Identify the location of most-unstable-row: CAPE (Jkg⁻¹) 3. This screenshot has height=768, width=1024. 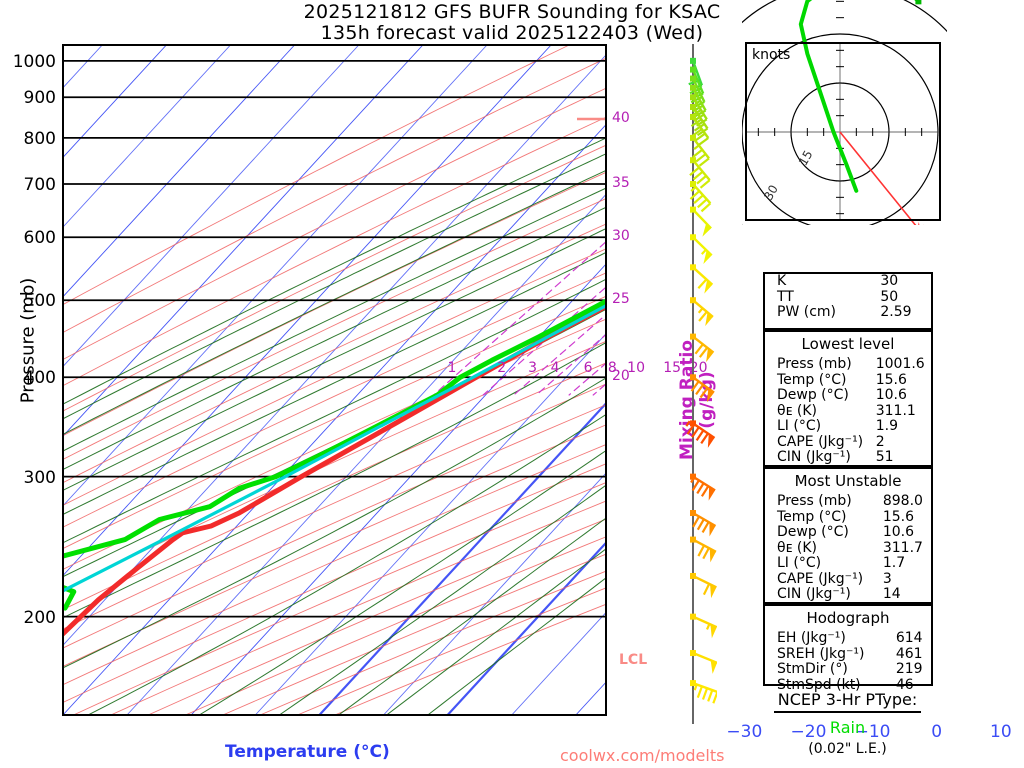
(848, 579).